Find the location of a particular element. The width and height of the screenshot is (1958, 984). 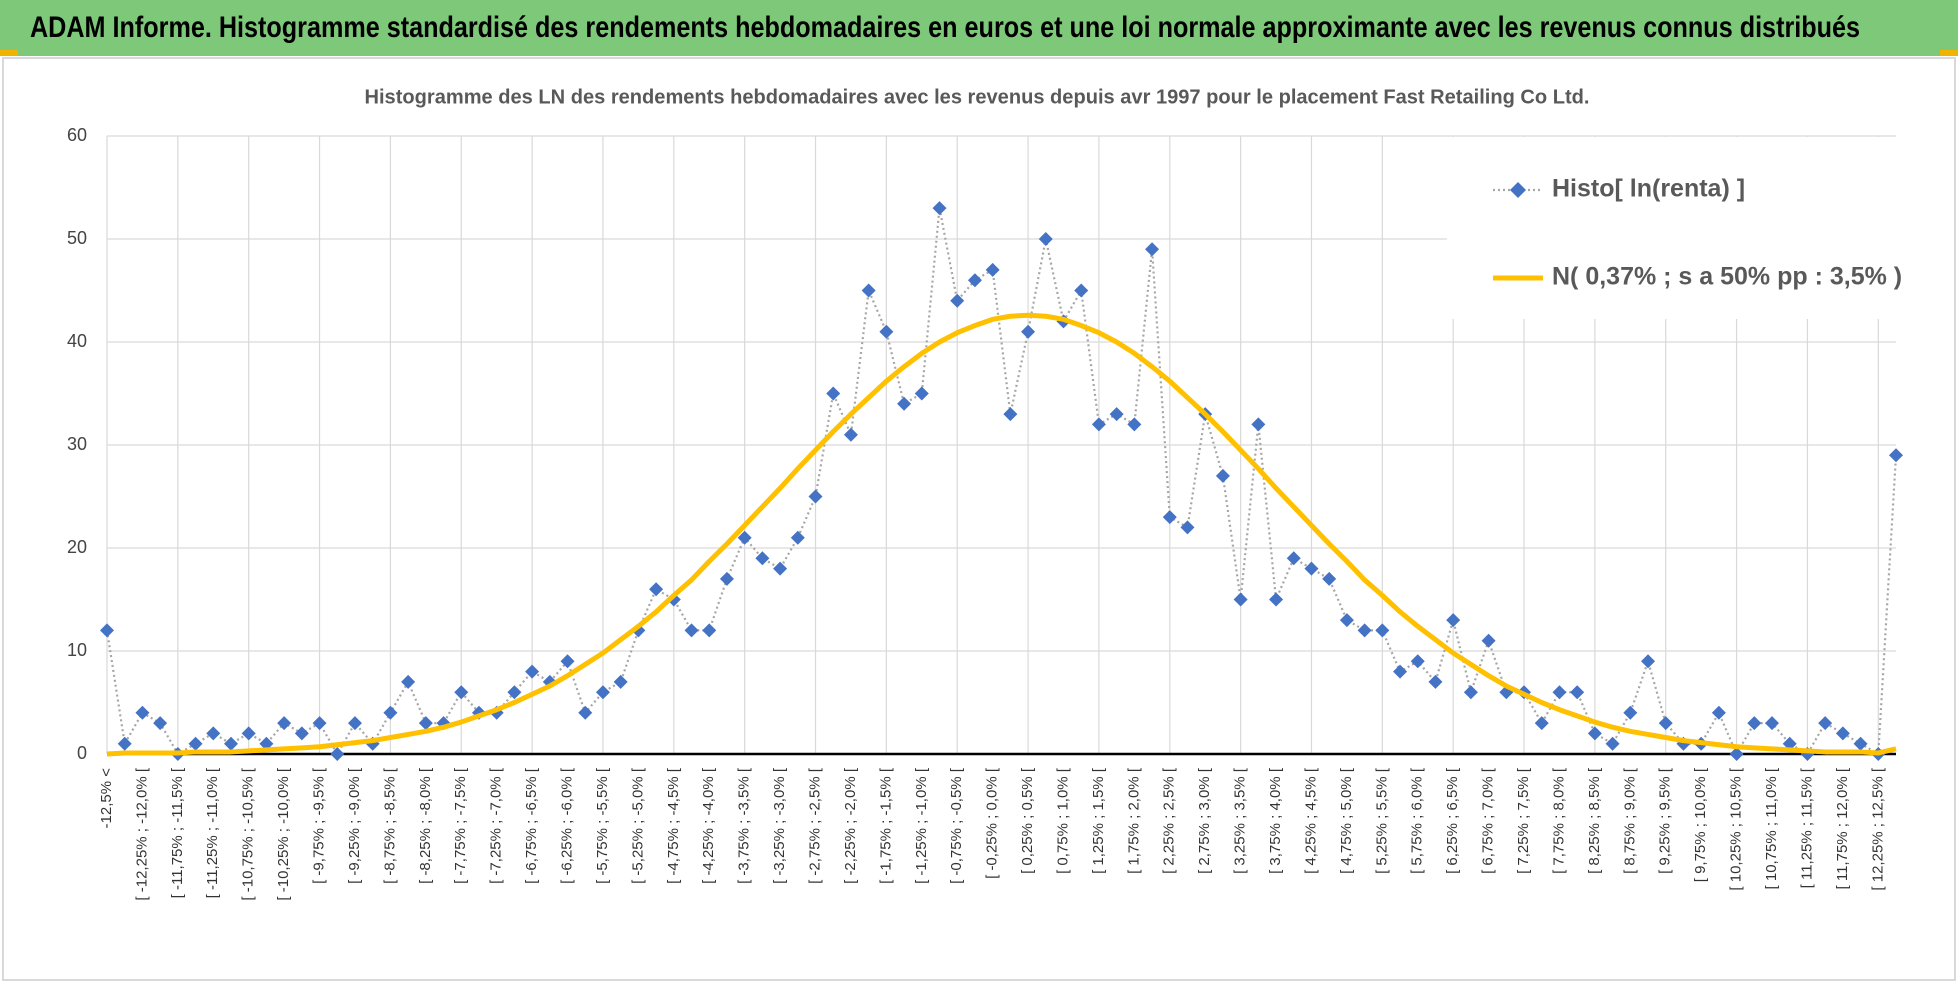

x-tick-label: [ -9,75% ; -9,5% [ is located at coordinates (319, 825).